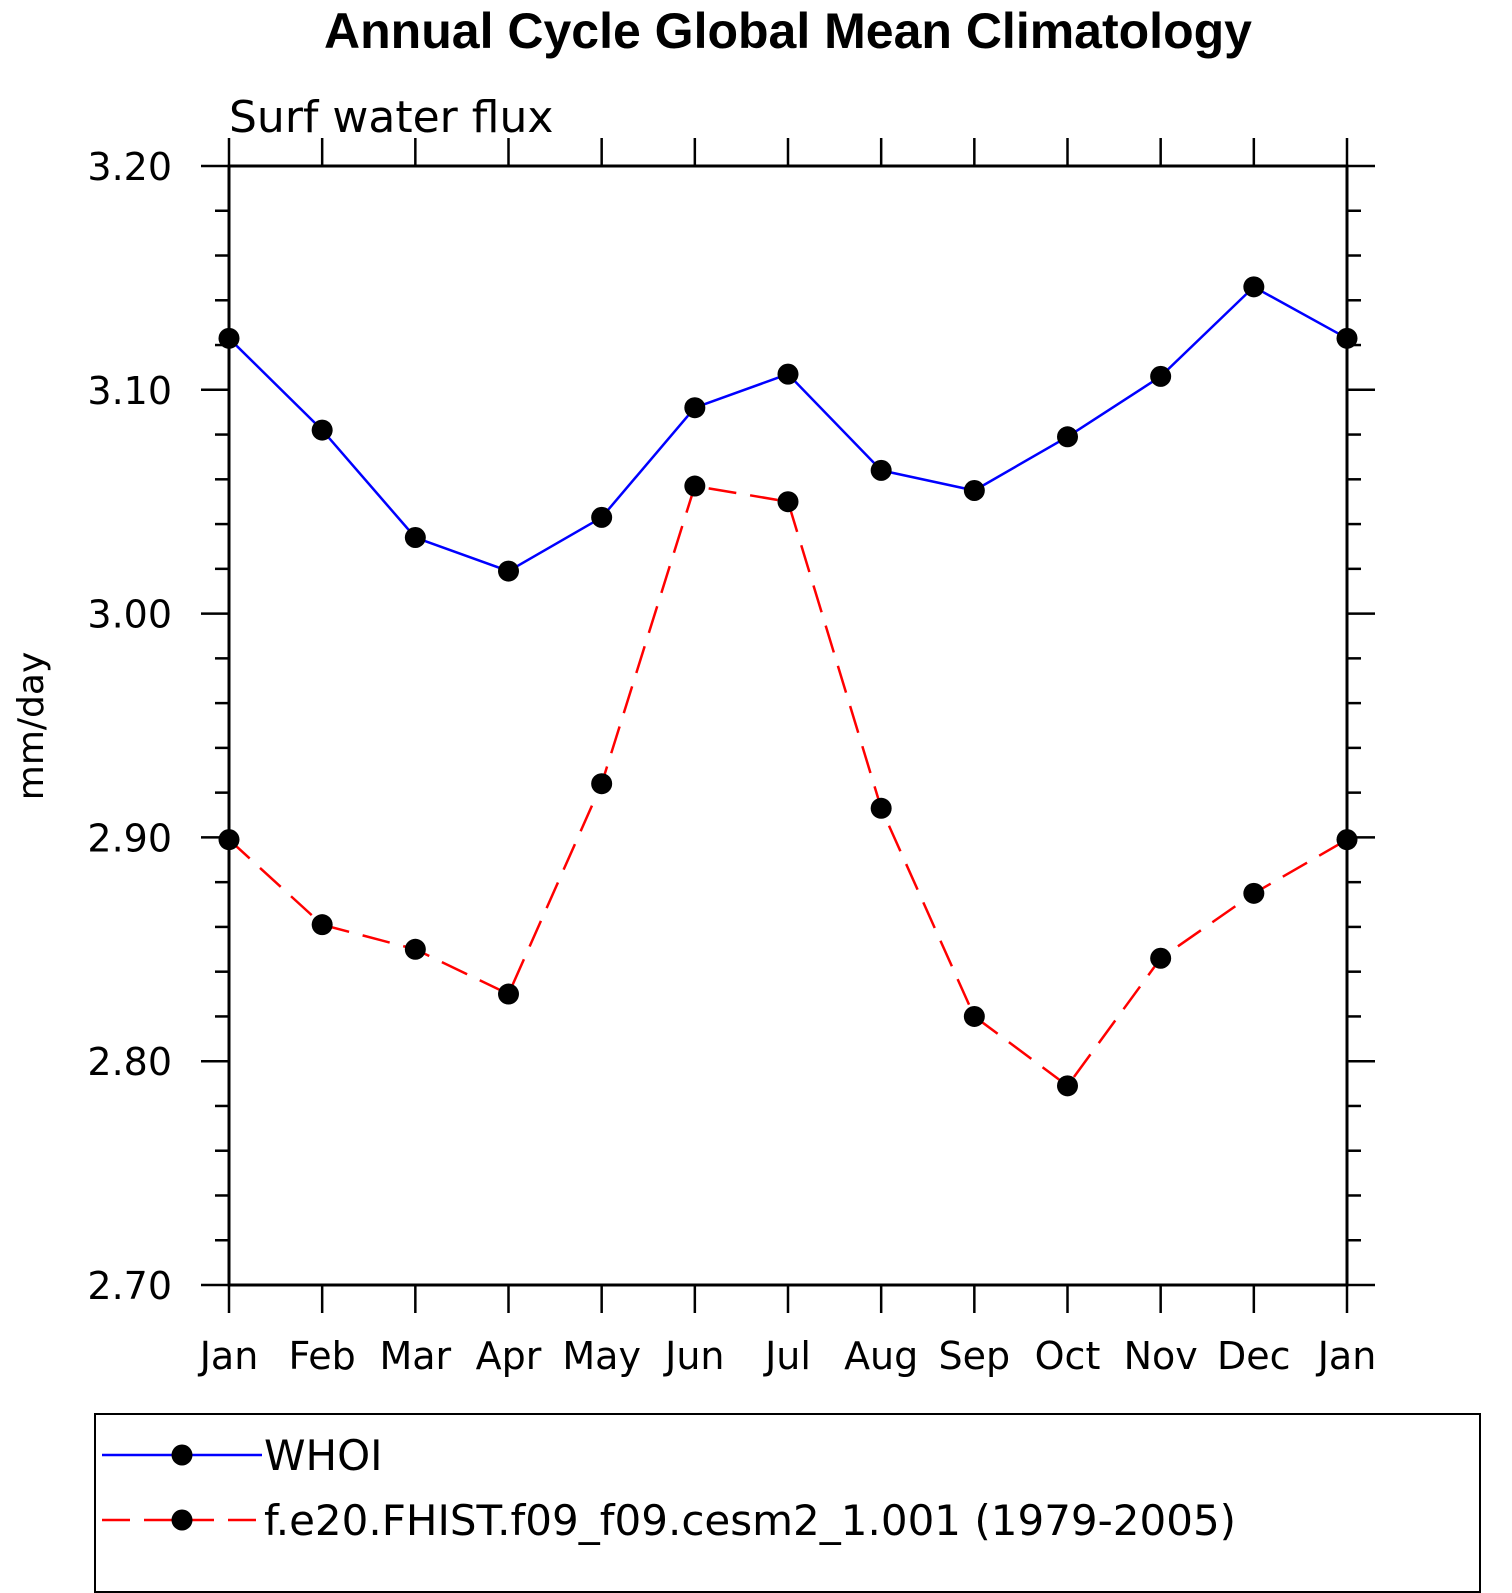  I want to click on y-tick-label: 3.20, so click(129, 167).